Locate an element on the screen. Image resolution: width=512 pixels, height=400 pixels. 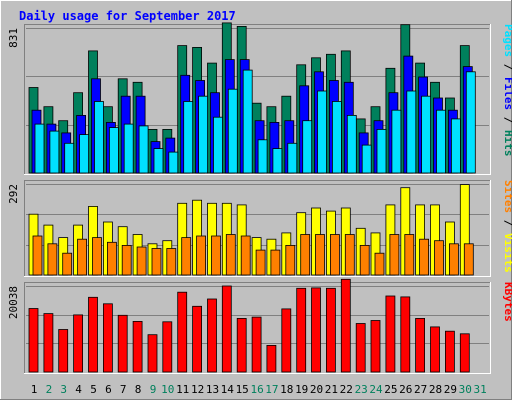
panel-ymax-label: 831 is located at coordinates (13, 38).